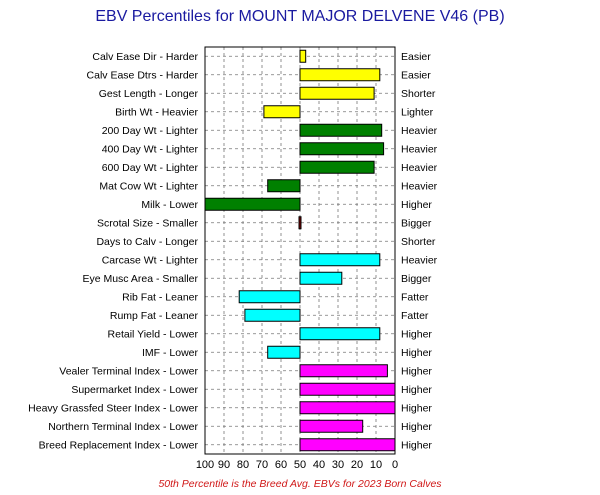 Image resolution: width=600 pixels, height=495 pixels. Describe the element at coordinates (150, 131) in the screenshot. I see `trait-label-left: 200 Day Wt - Lighter` at that location.